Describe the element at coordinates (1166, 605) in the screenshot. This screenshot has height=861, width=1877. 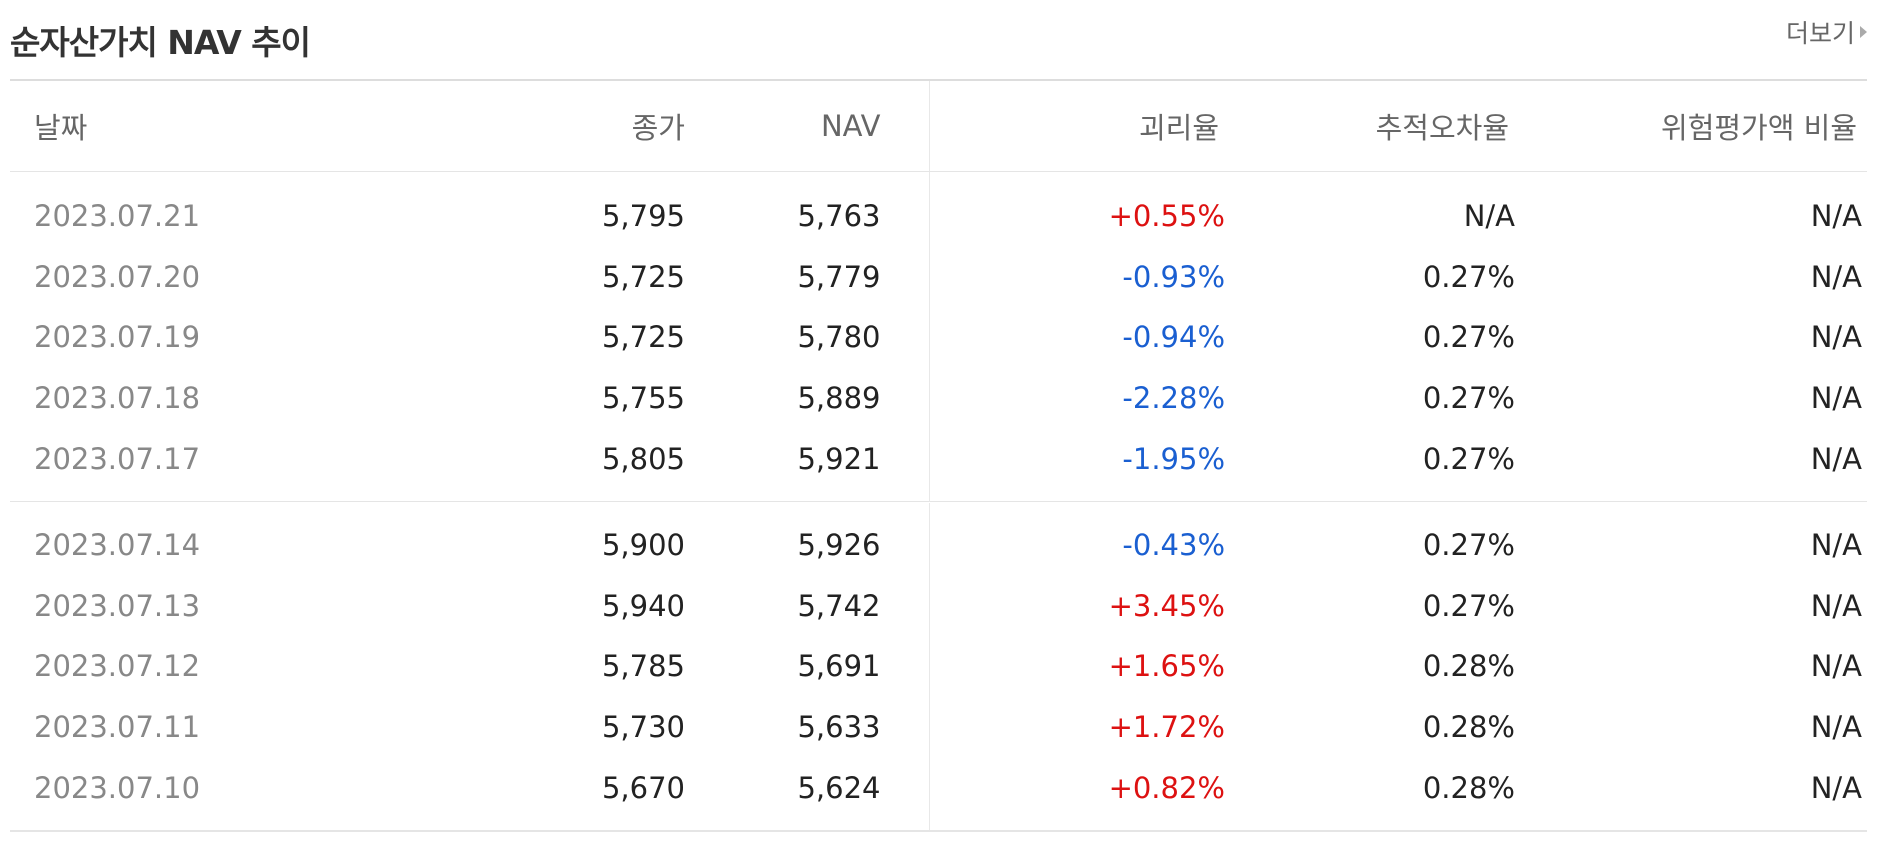
I see `cell-gap: +3.45%` at that location.